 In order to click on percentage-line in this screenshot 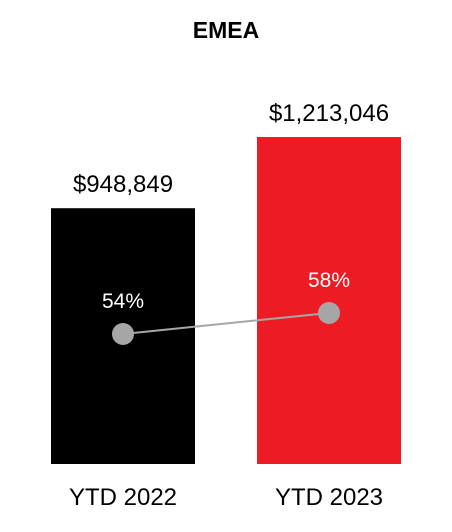, I will do `click(226, 323)`.